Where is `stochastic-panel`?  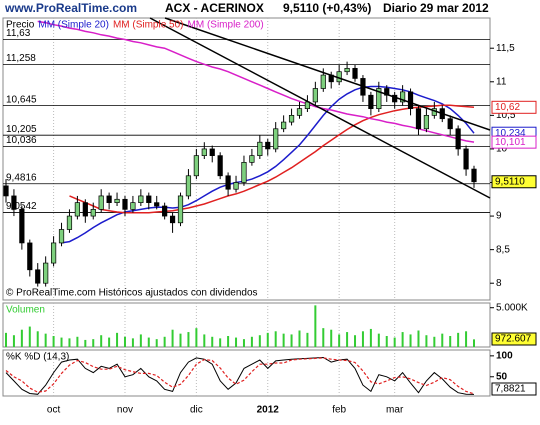
stochastic-panel is located at coordinates (246, 373).